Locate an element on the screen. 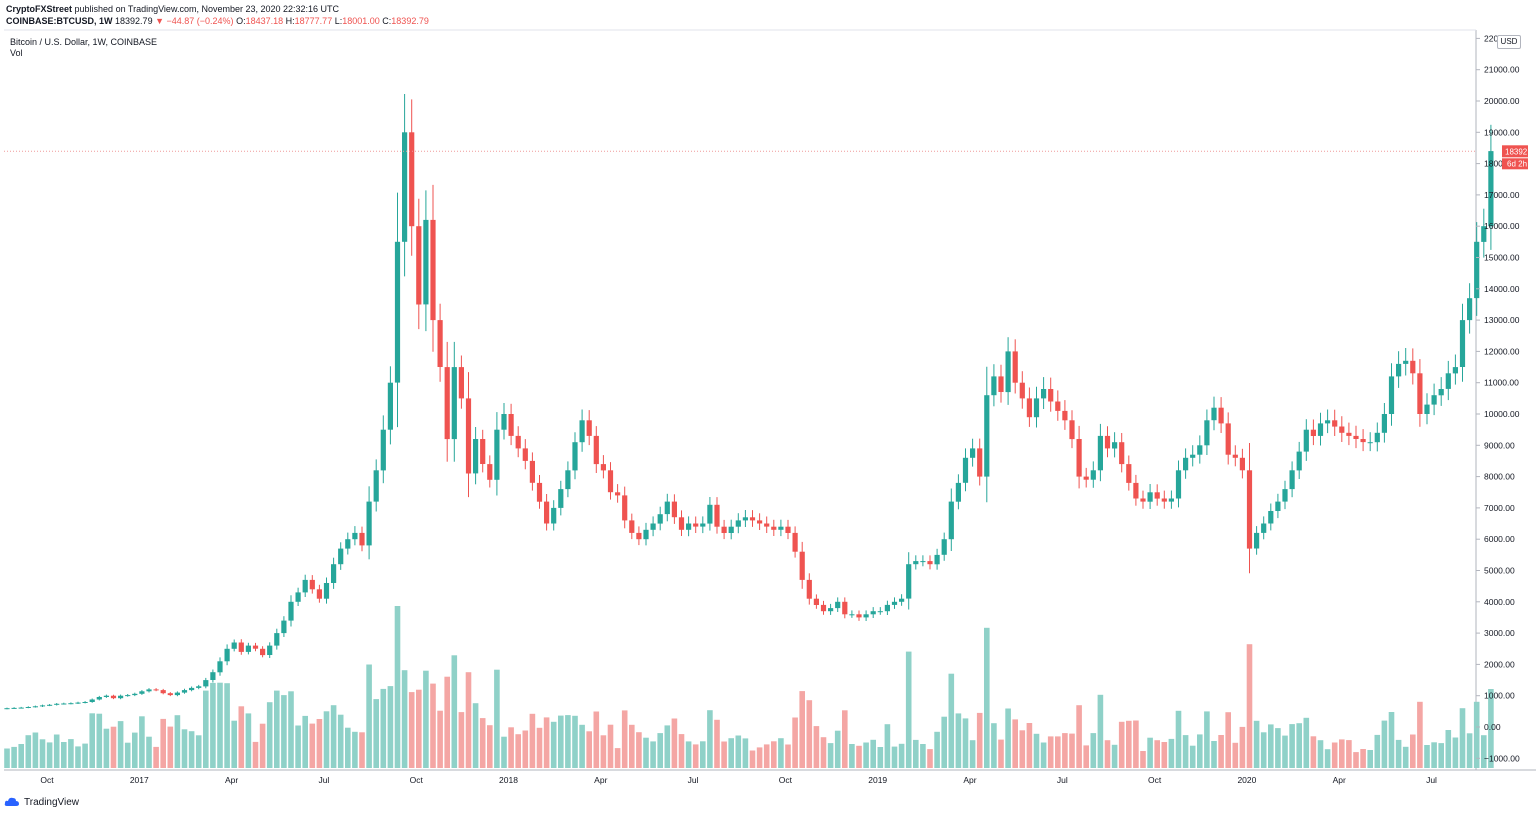 Image resolution: width=1536 pixels, height=814 pixels. series-title: Bitcoin / U.S. Dollar, 1W, COINBASE is located at coordinates (84, 42).